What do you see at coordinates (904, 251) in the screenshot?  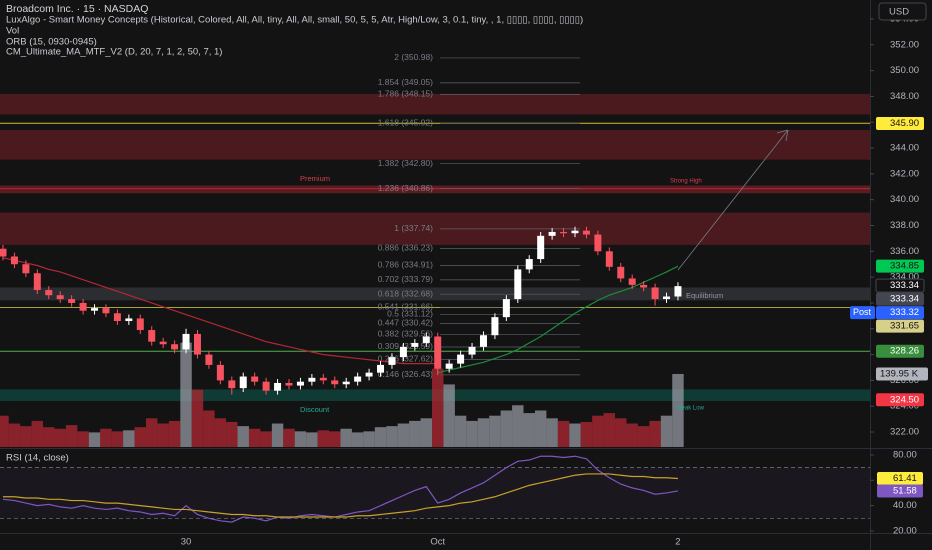 I see `y-tick-label: 336.00` at bounding box center [904, 251].